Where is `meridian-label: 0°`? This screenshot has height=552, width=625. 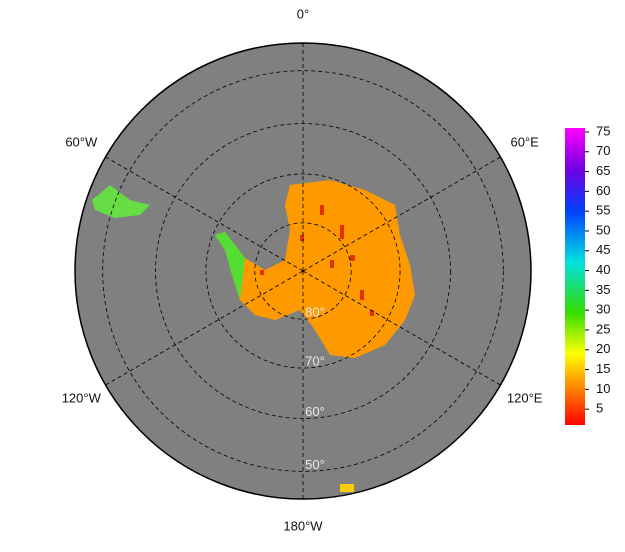 meridian-label: 0° is located at coordinates (303, 13).